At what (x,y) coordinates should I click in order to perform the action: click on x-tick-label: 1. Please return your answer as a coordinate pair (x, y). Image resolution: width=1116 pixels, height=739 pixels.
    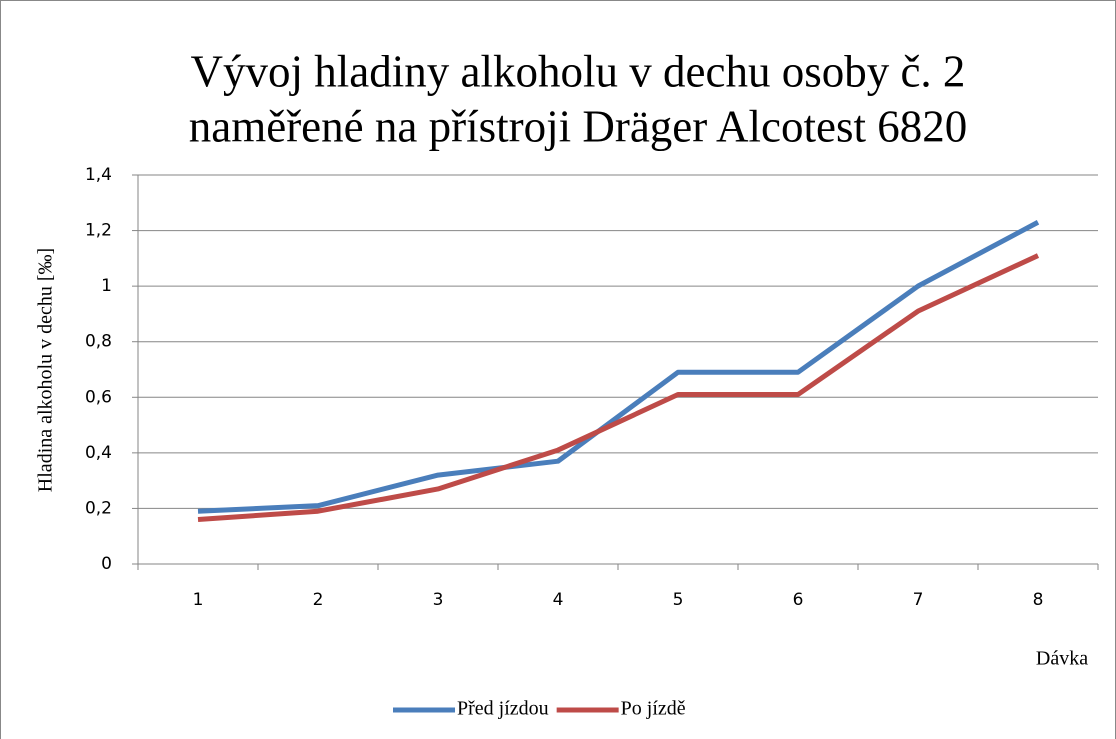
    Looking at the image, I should click on (198, 600).